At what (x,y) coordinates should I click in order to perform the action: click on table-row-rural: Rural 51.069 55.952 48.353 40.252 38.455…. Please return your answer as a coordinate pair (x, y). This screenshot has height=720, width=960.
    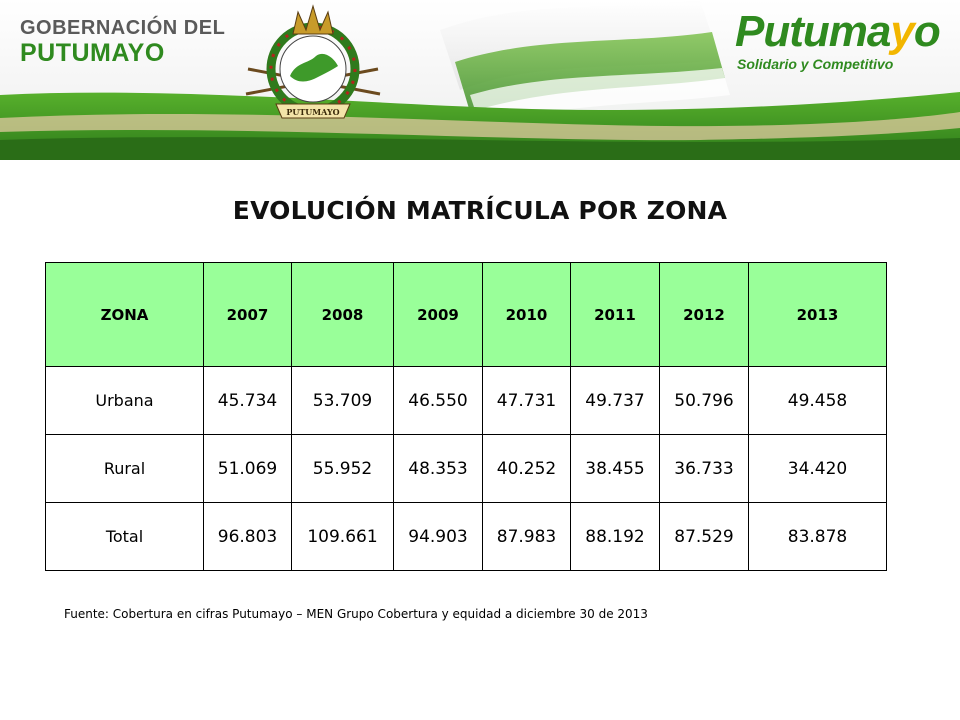
    Looking at the image, I should click on (466, 468).